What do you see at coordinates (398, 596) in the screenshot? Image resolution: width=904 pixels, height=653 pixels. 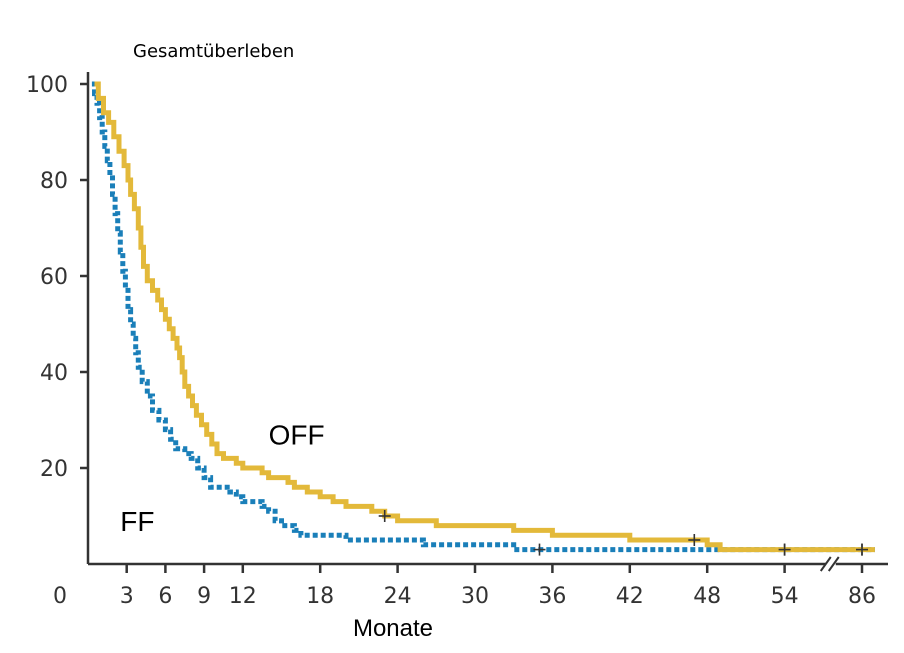 I see `x-tick-label: 24` at bounding box center [398, 596].